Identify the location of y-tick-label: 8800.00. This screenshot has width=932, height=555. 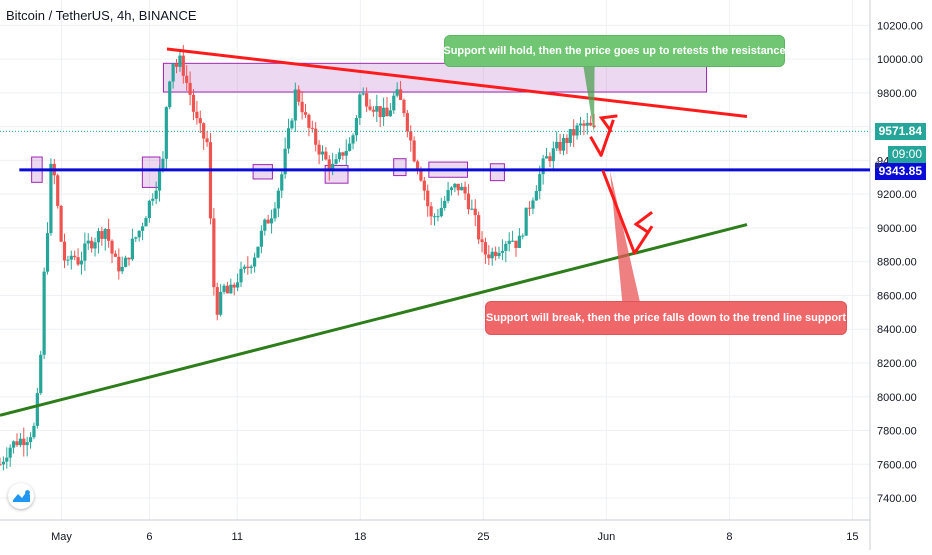
(897, 263).